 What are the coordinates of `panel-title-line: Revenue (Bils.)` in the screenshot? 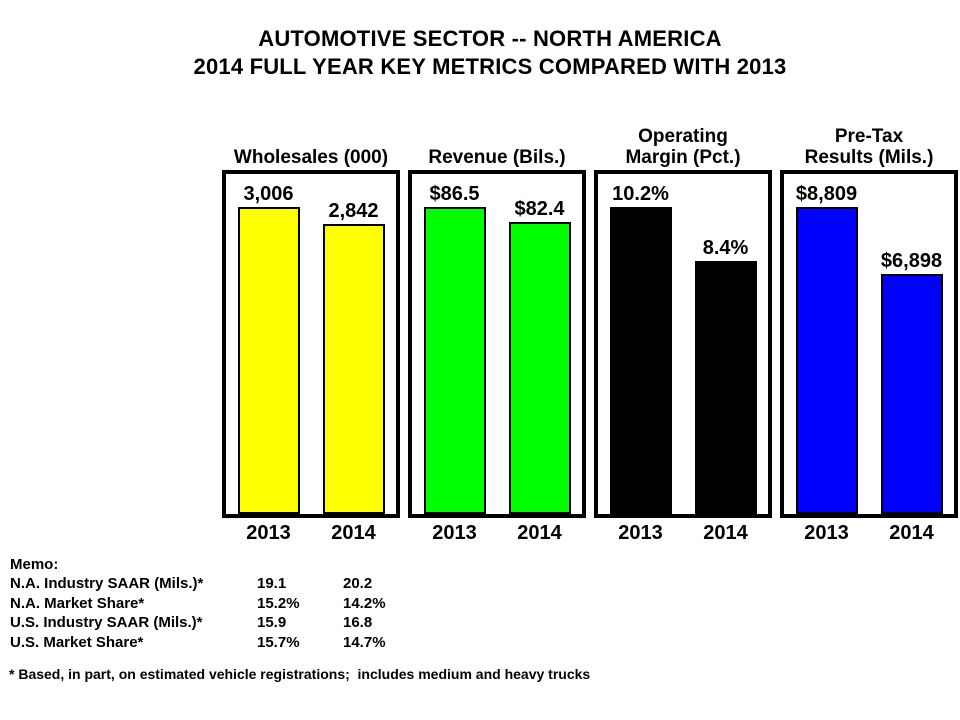 It's located at (497, 157).